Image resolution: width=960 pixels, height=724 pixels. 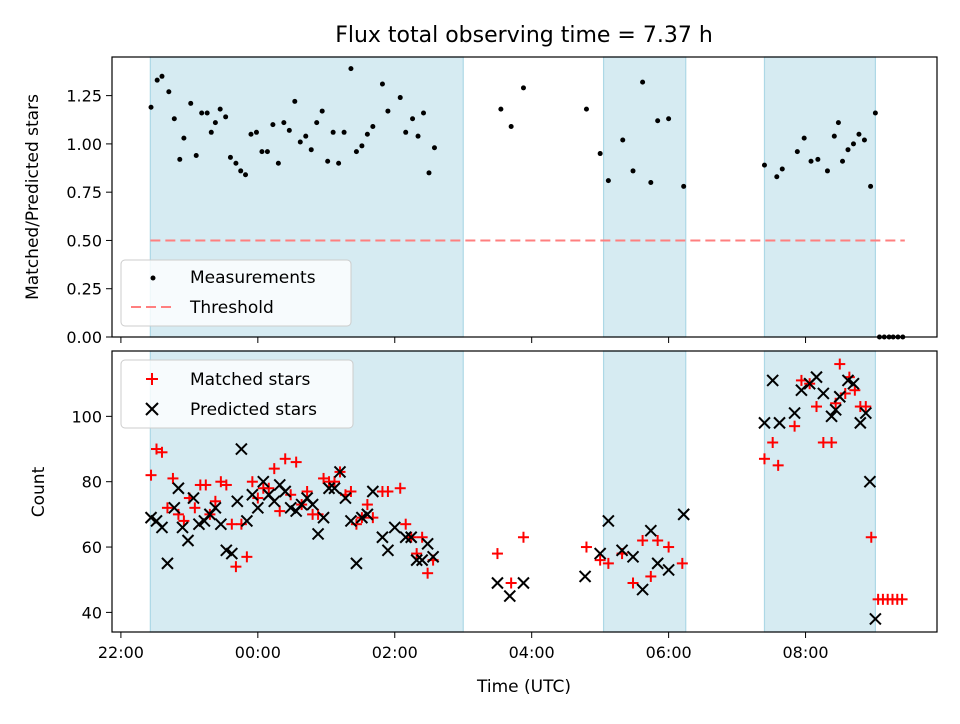 What do you see at coordinates (84, 240) in the screenshot?
I see `y-tick-label: 0.50` at bounding box center [84, 240].